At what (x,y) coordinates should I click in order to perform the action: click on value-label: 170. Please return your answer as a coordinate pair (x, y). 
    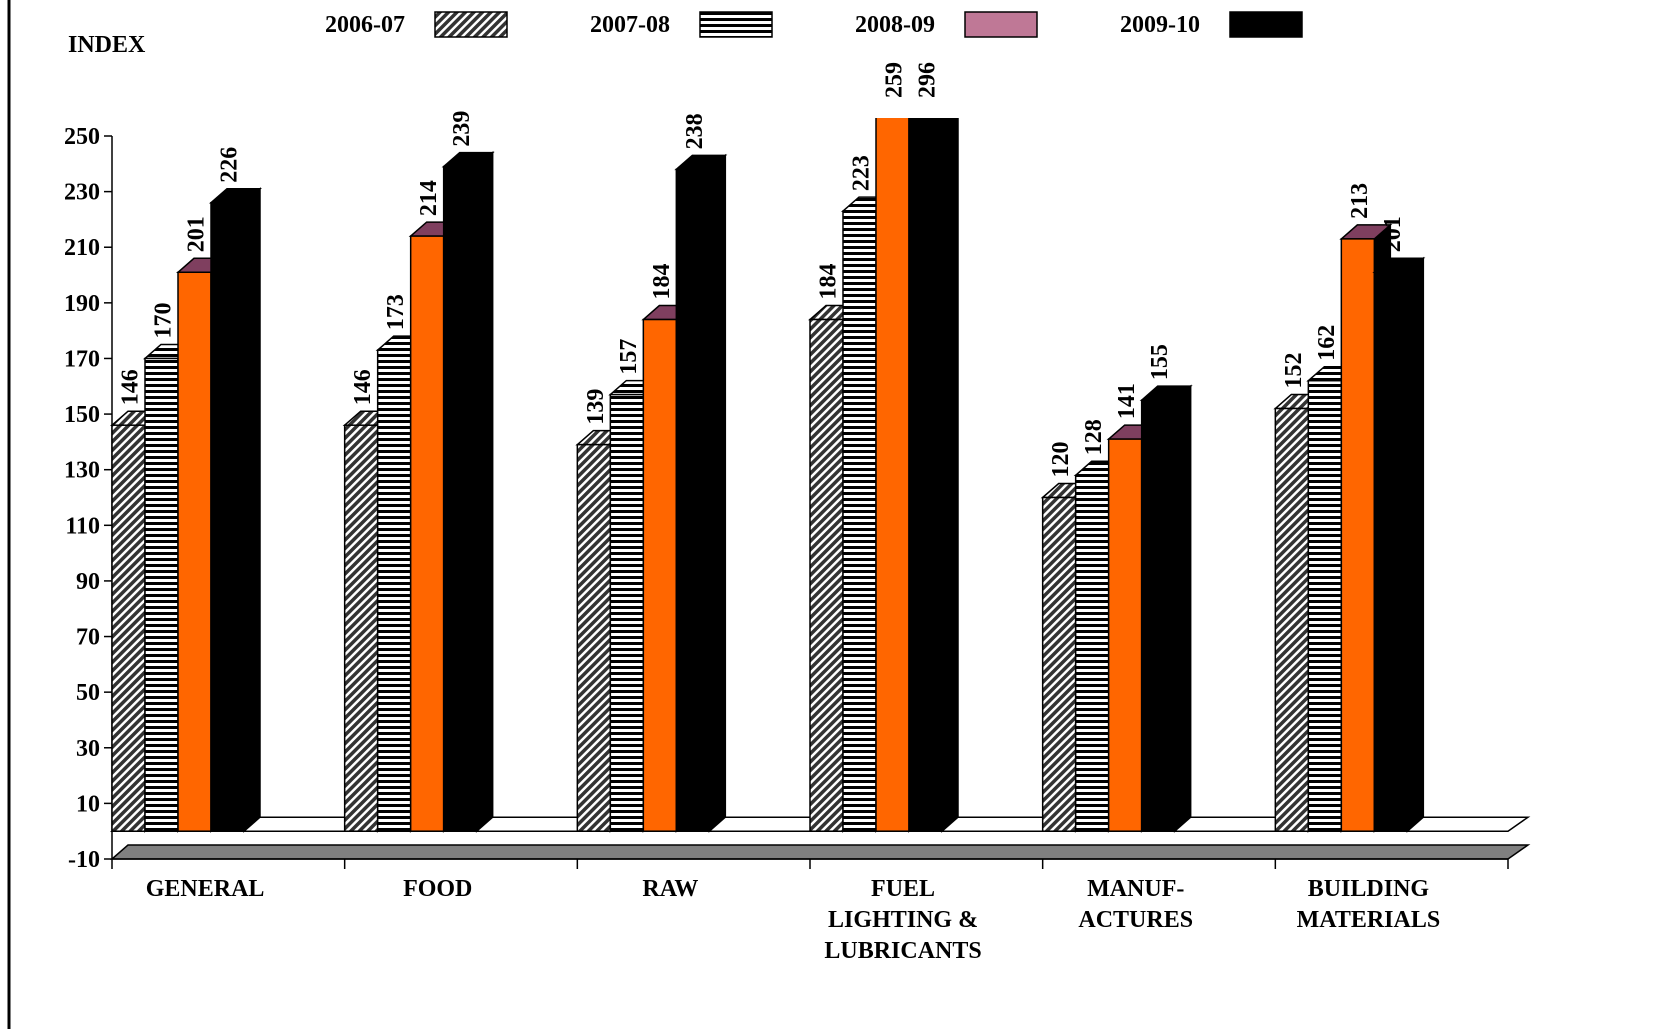
    Looking at the image, I should click on (164, 320).